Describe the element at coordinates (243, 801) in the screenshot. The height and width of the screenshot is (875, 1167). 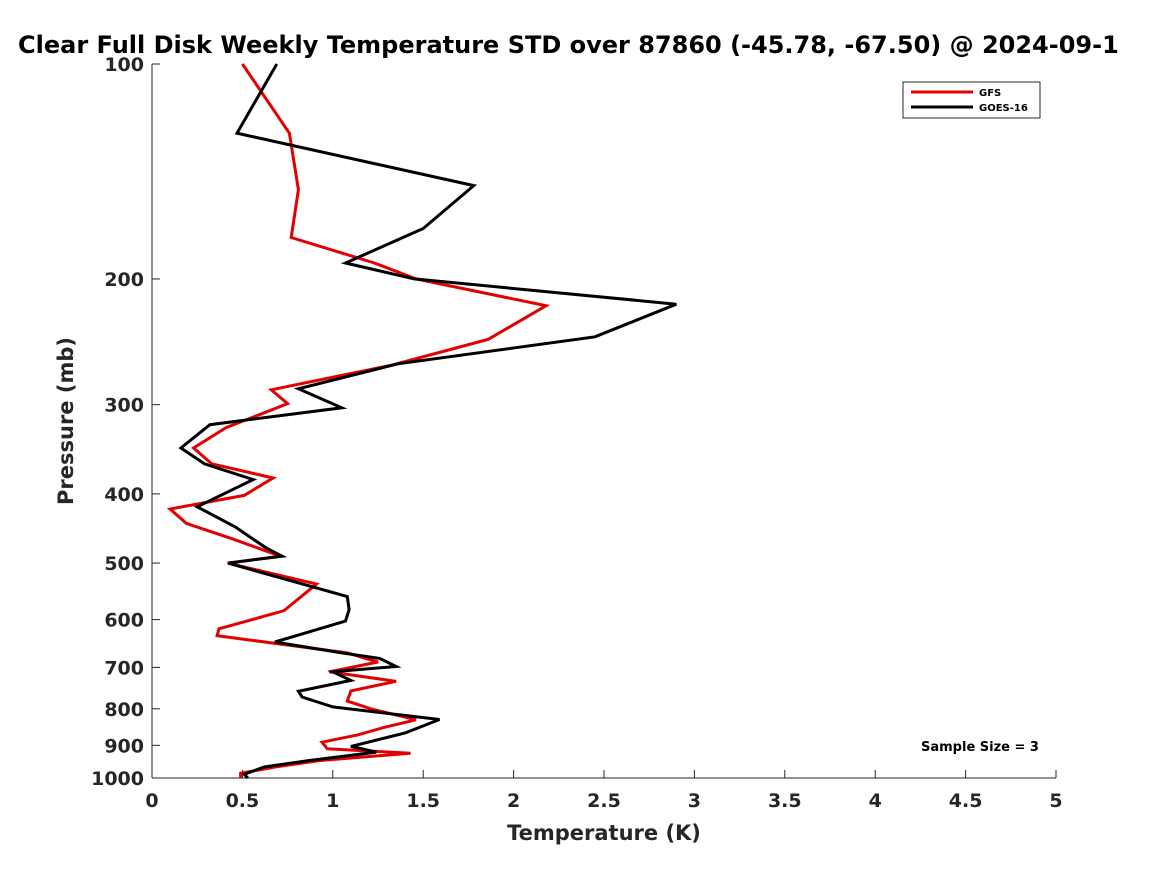
I see `x-tick-label: 0.5` at that location.